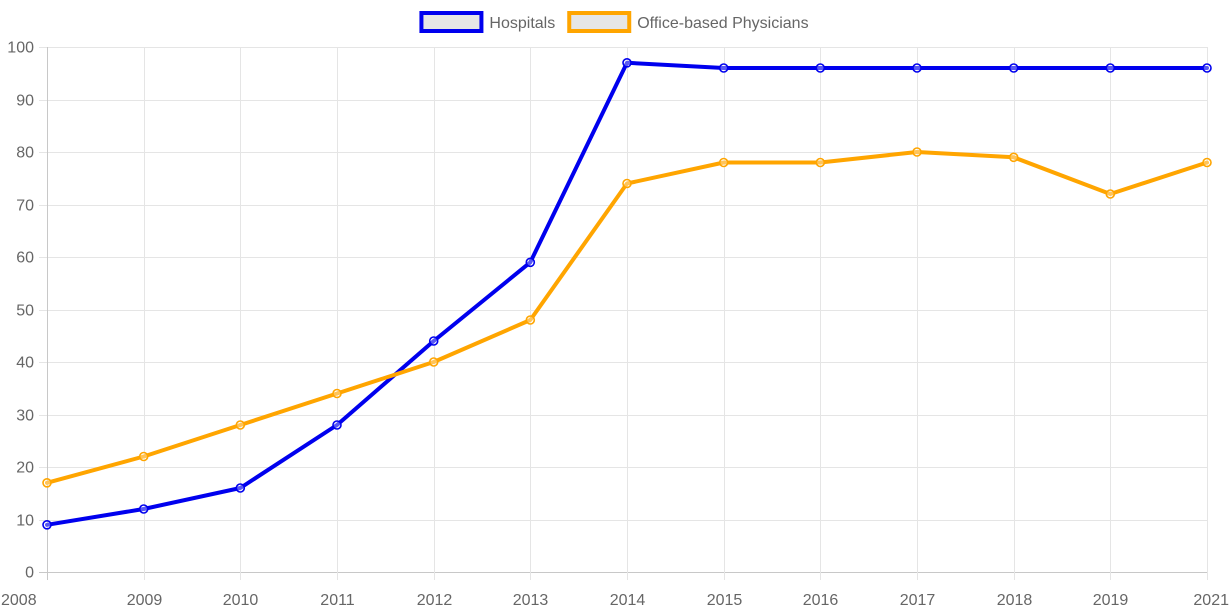  Describe the element at coordinates (25, 153) in the screenshot. I see `y-tick-label: 80` at that location.